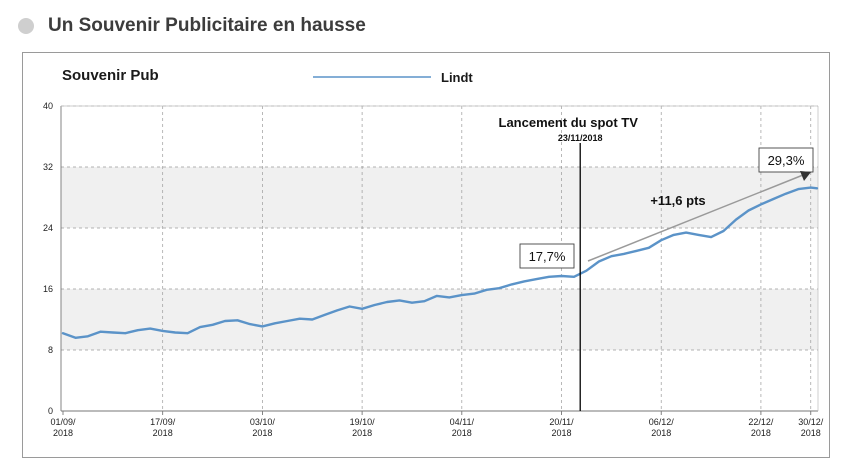 This screenshot has width=853, height=474. I want to click on x-tick-year-8: 2018, so click(811, 433).